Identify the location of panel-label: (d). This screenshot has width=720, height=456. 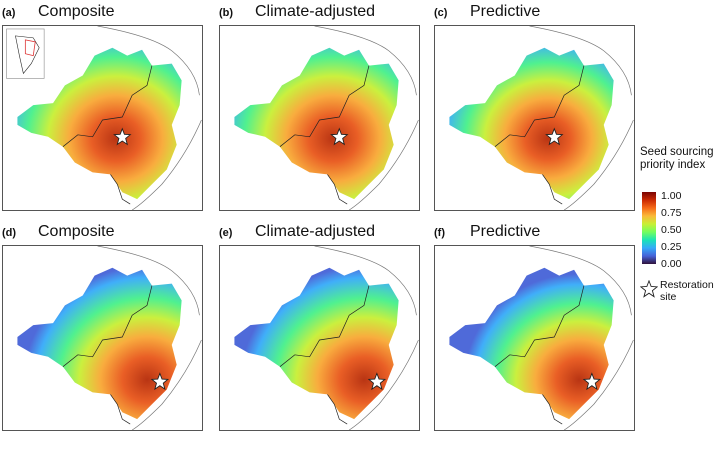
(9, 233).